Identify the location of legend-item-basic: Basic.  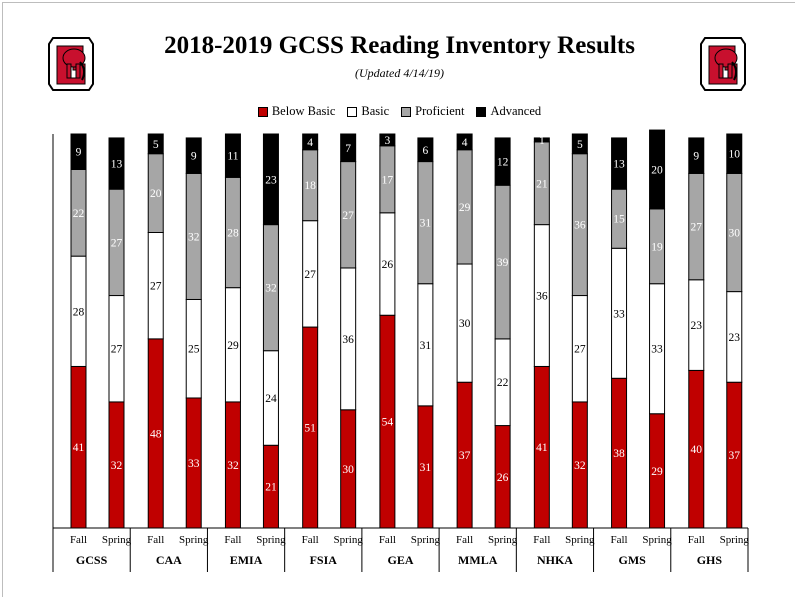
(368, 111).